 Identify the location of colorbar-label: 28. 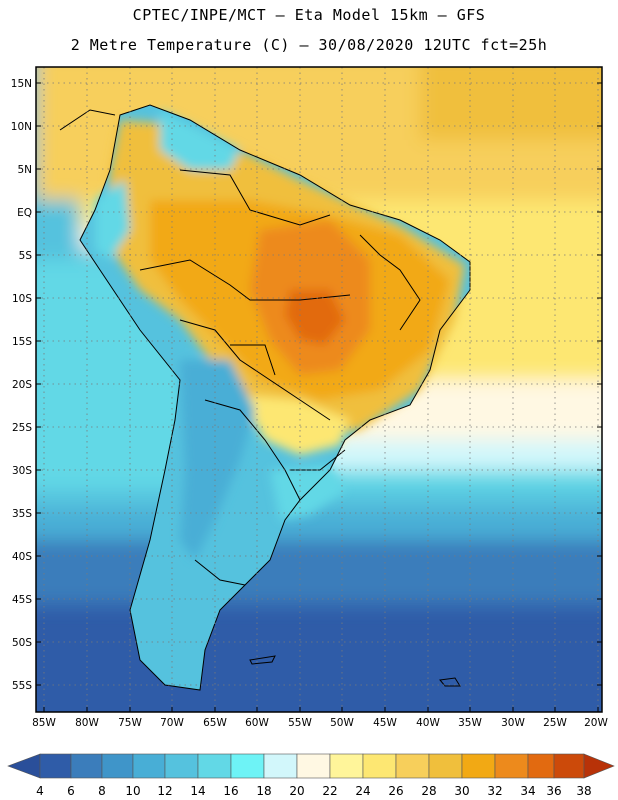
(428, 791).